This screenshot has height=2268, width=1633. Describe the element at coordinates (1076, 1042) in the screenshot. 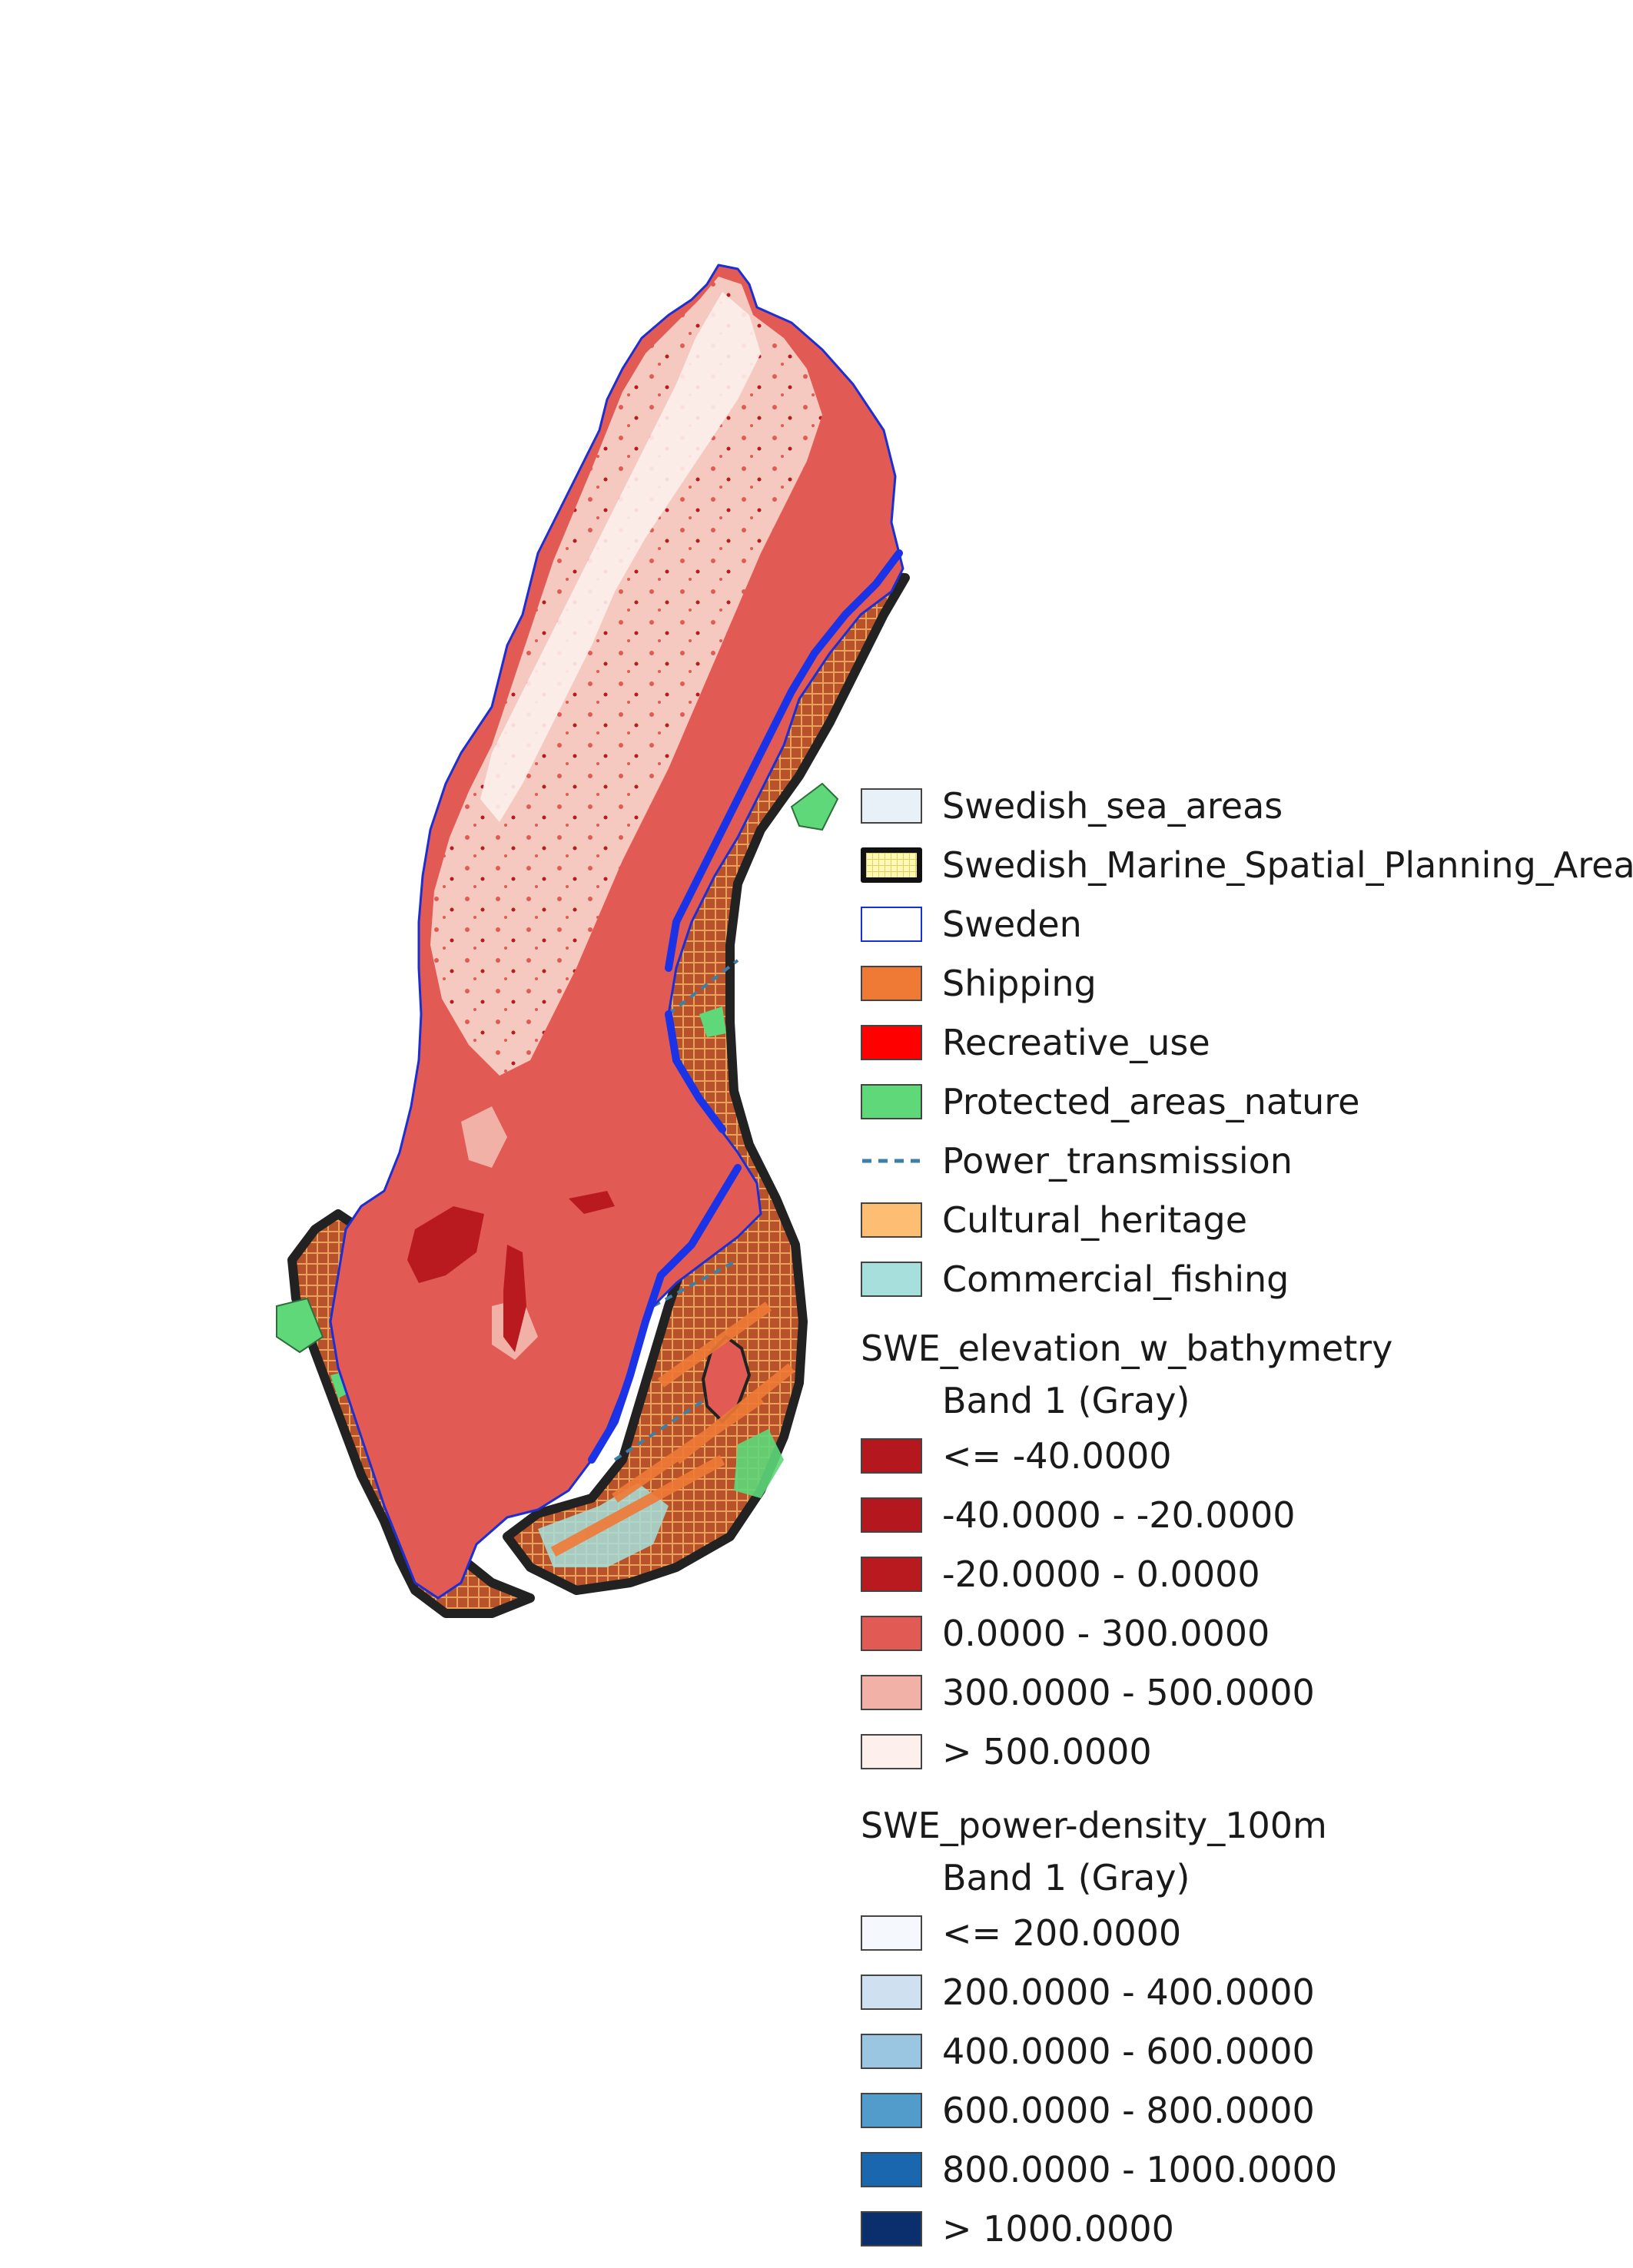

I see `legend-label-recreative-use: Recreative_use` at that location.